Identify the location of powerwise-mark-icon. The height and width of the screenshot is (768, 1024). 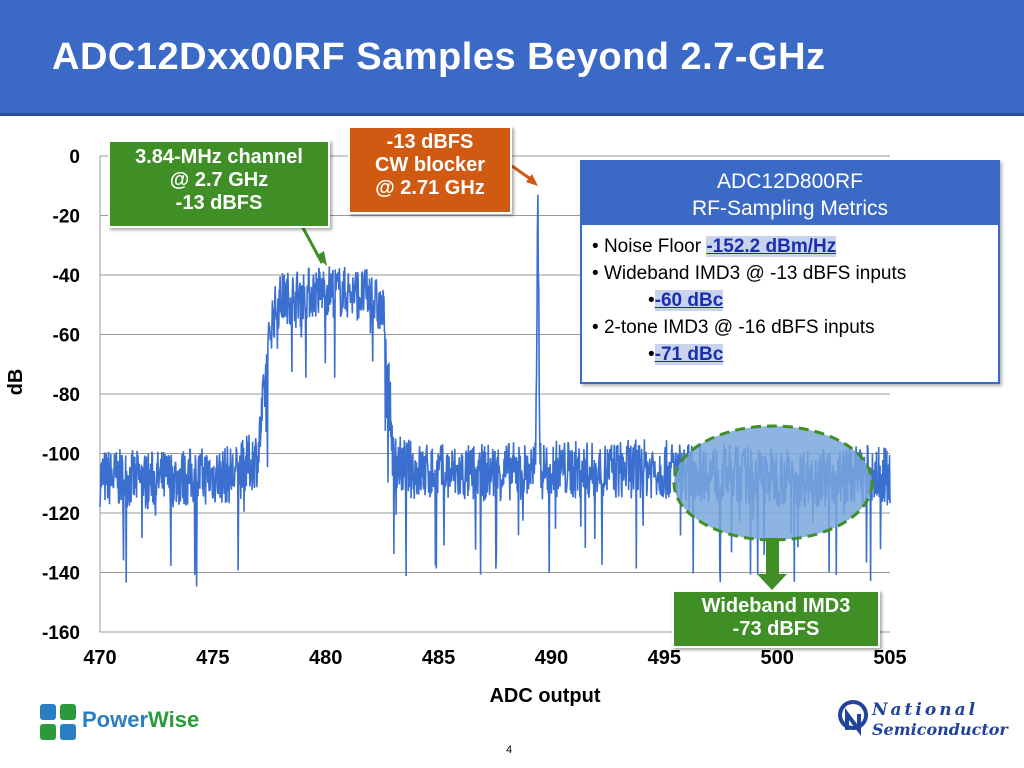
(58, 722).